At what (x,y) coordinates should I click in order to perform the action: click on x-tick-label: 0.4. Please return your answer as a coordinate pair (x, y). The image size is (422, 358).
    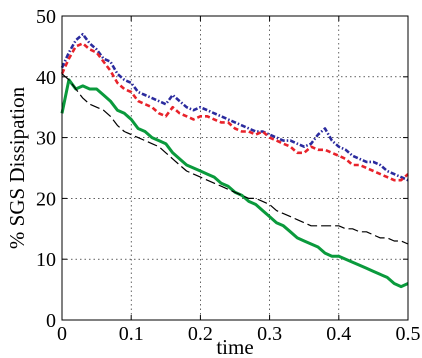
    Looking at the image, I should click on (338, 334).